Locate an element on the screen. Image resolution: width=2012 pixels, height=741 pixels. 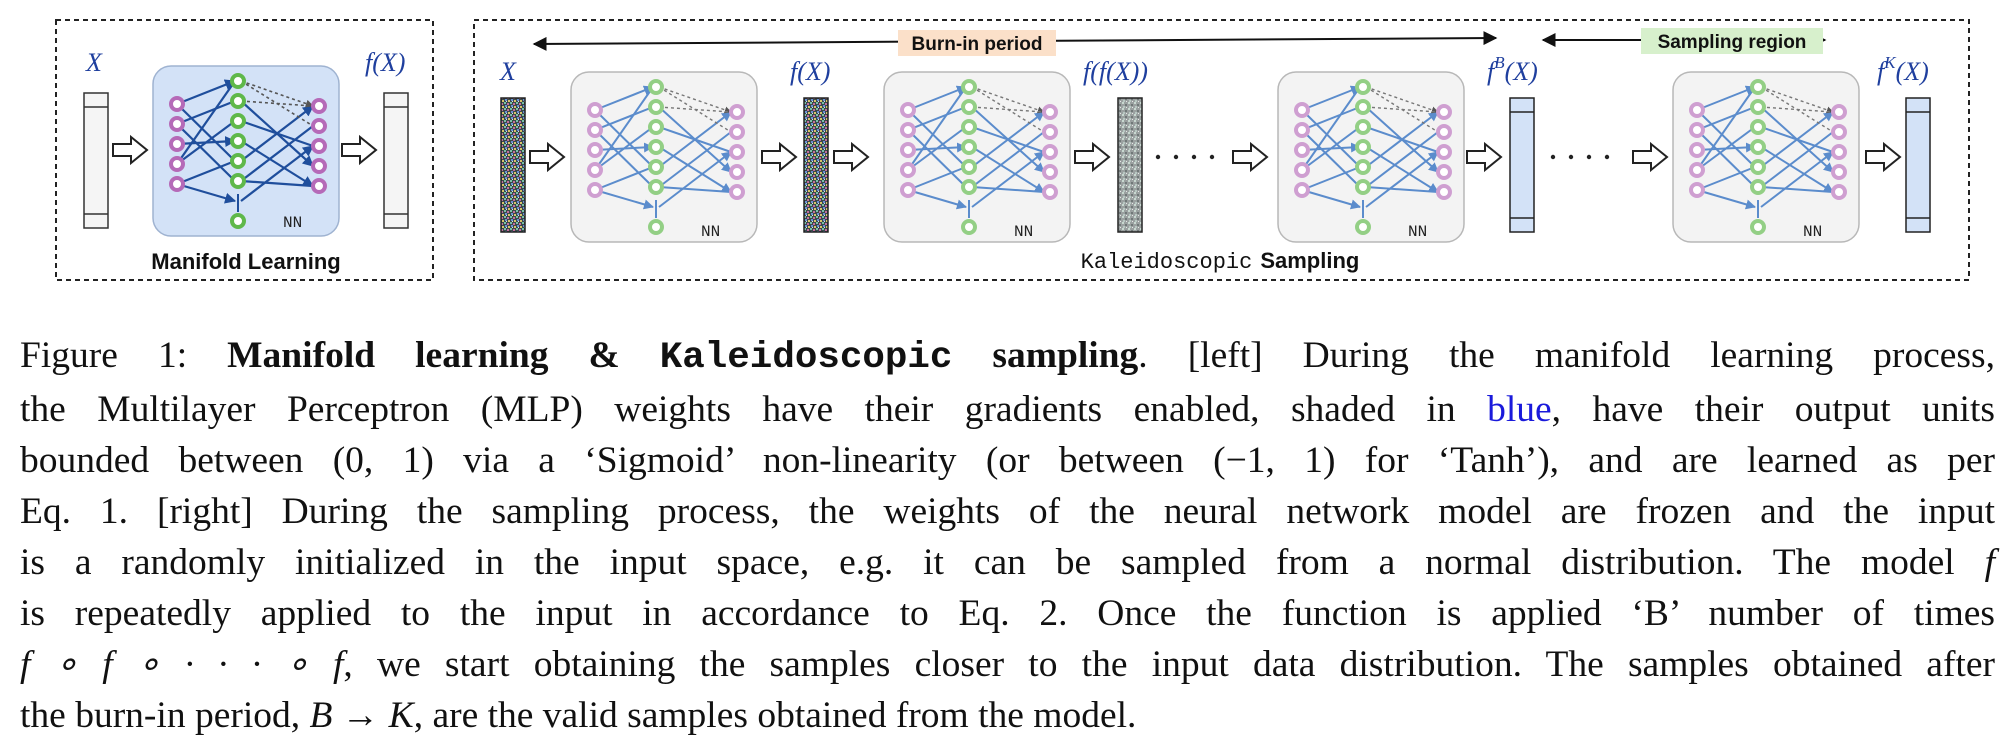
caption-figure-number: Figure 1: is located at coordinates (124, 355).